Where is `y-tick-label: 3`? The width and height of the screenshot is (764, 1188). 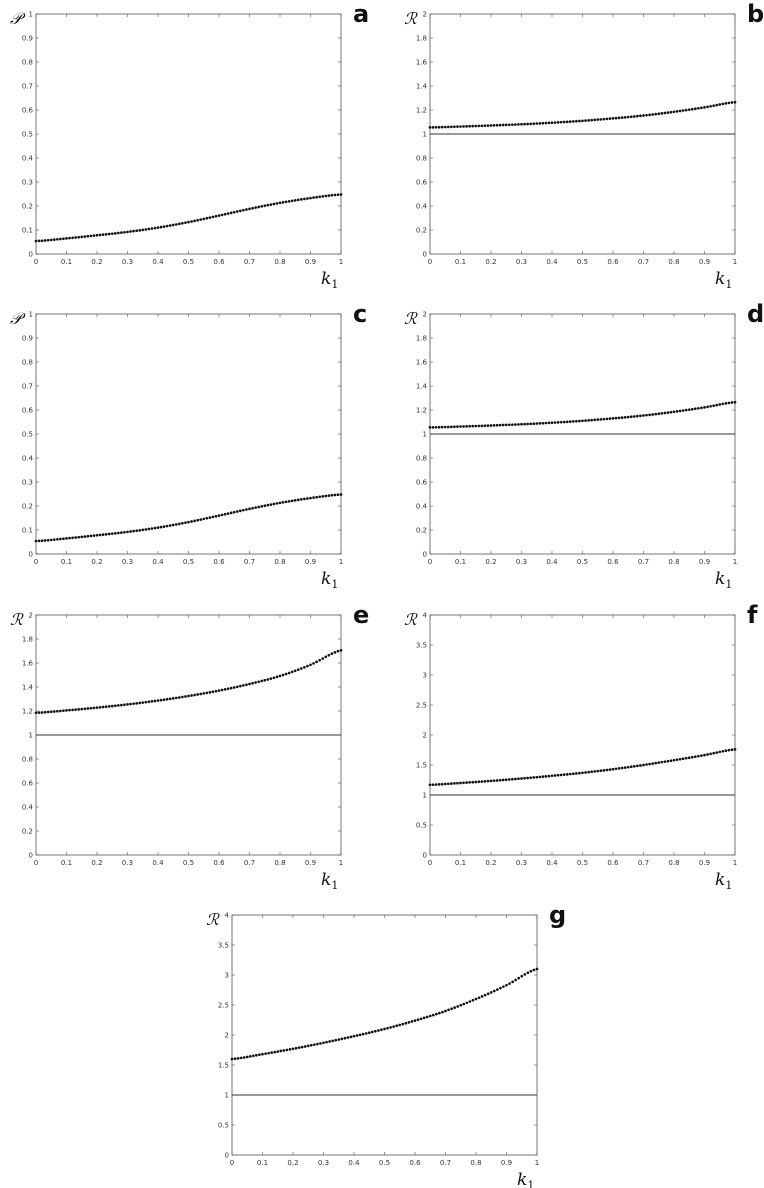
y-tick-label: 3 is located at coordinates (425, 676).